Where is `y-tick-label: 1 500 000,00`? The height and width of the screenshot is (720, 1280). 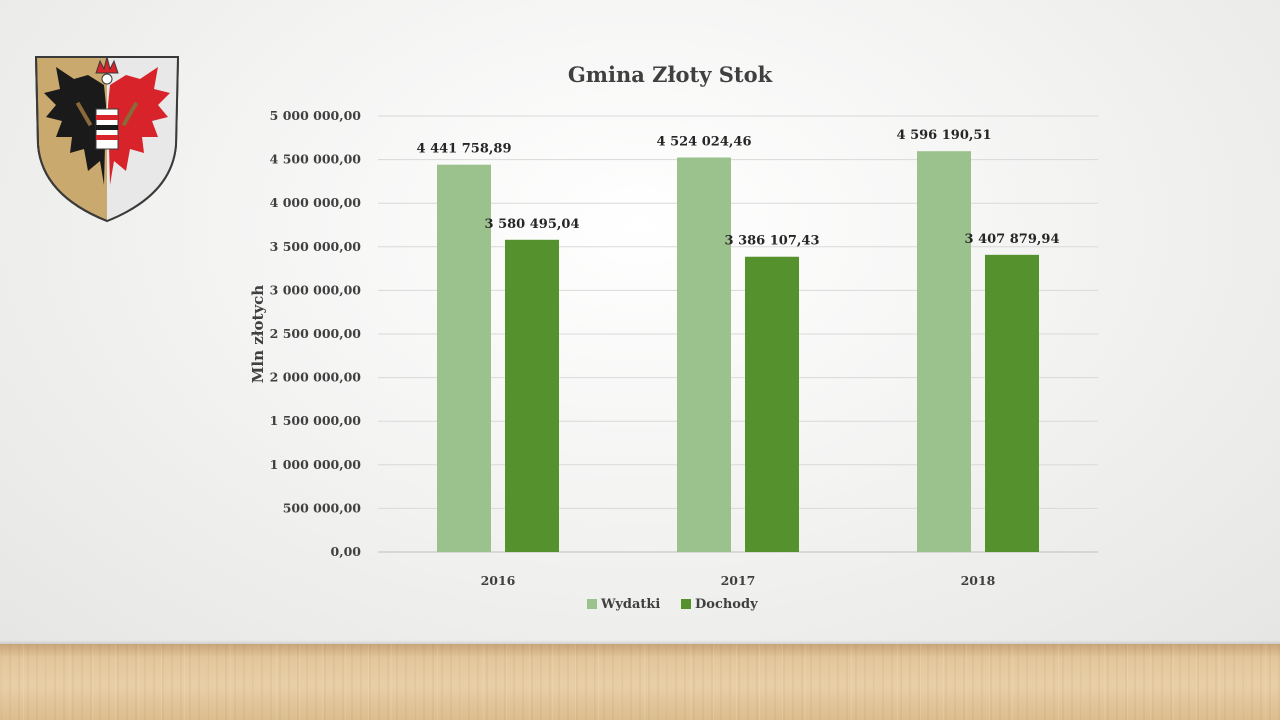
y-tick-label: 1 500 000,00 is located at coordinates (316, 420).